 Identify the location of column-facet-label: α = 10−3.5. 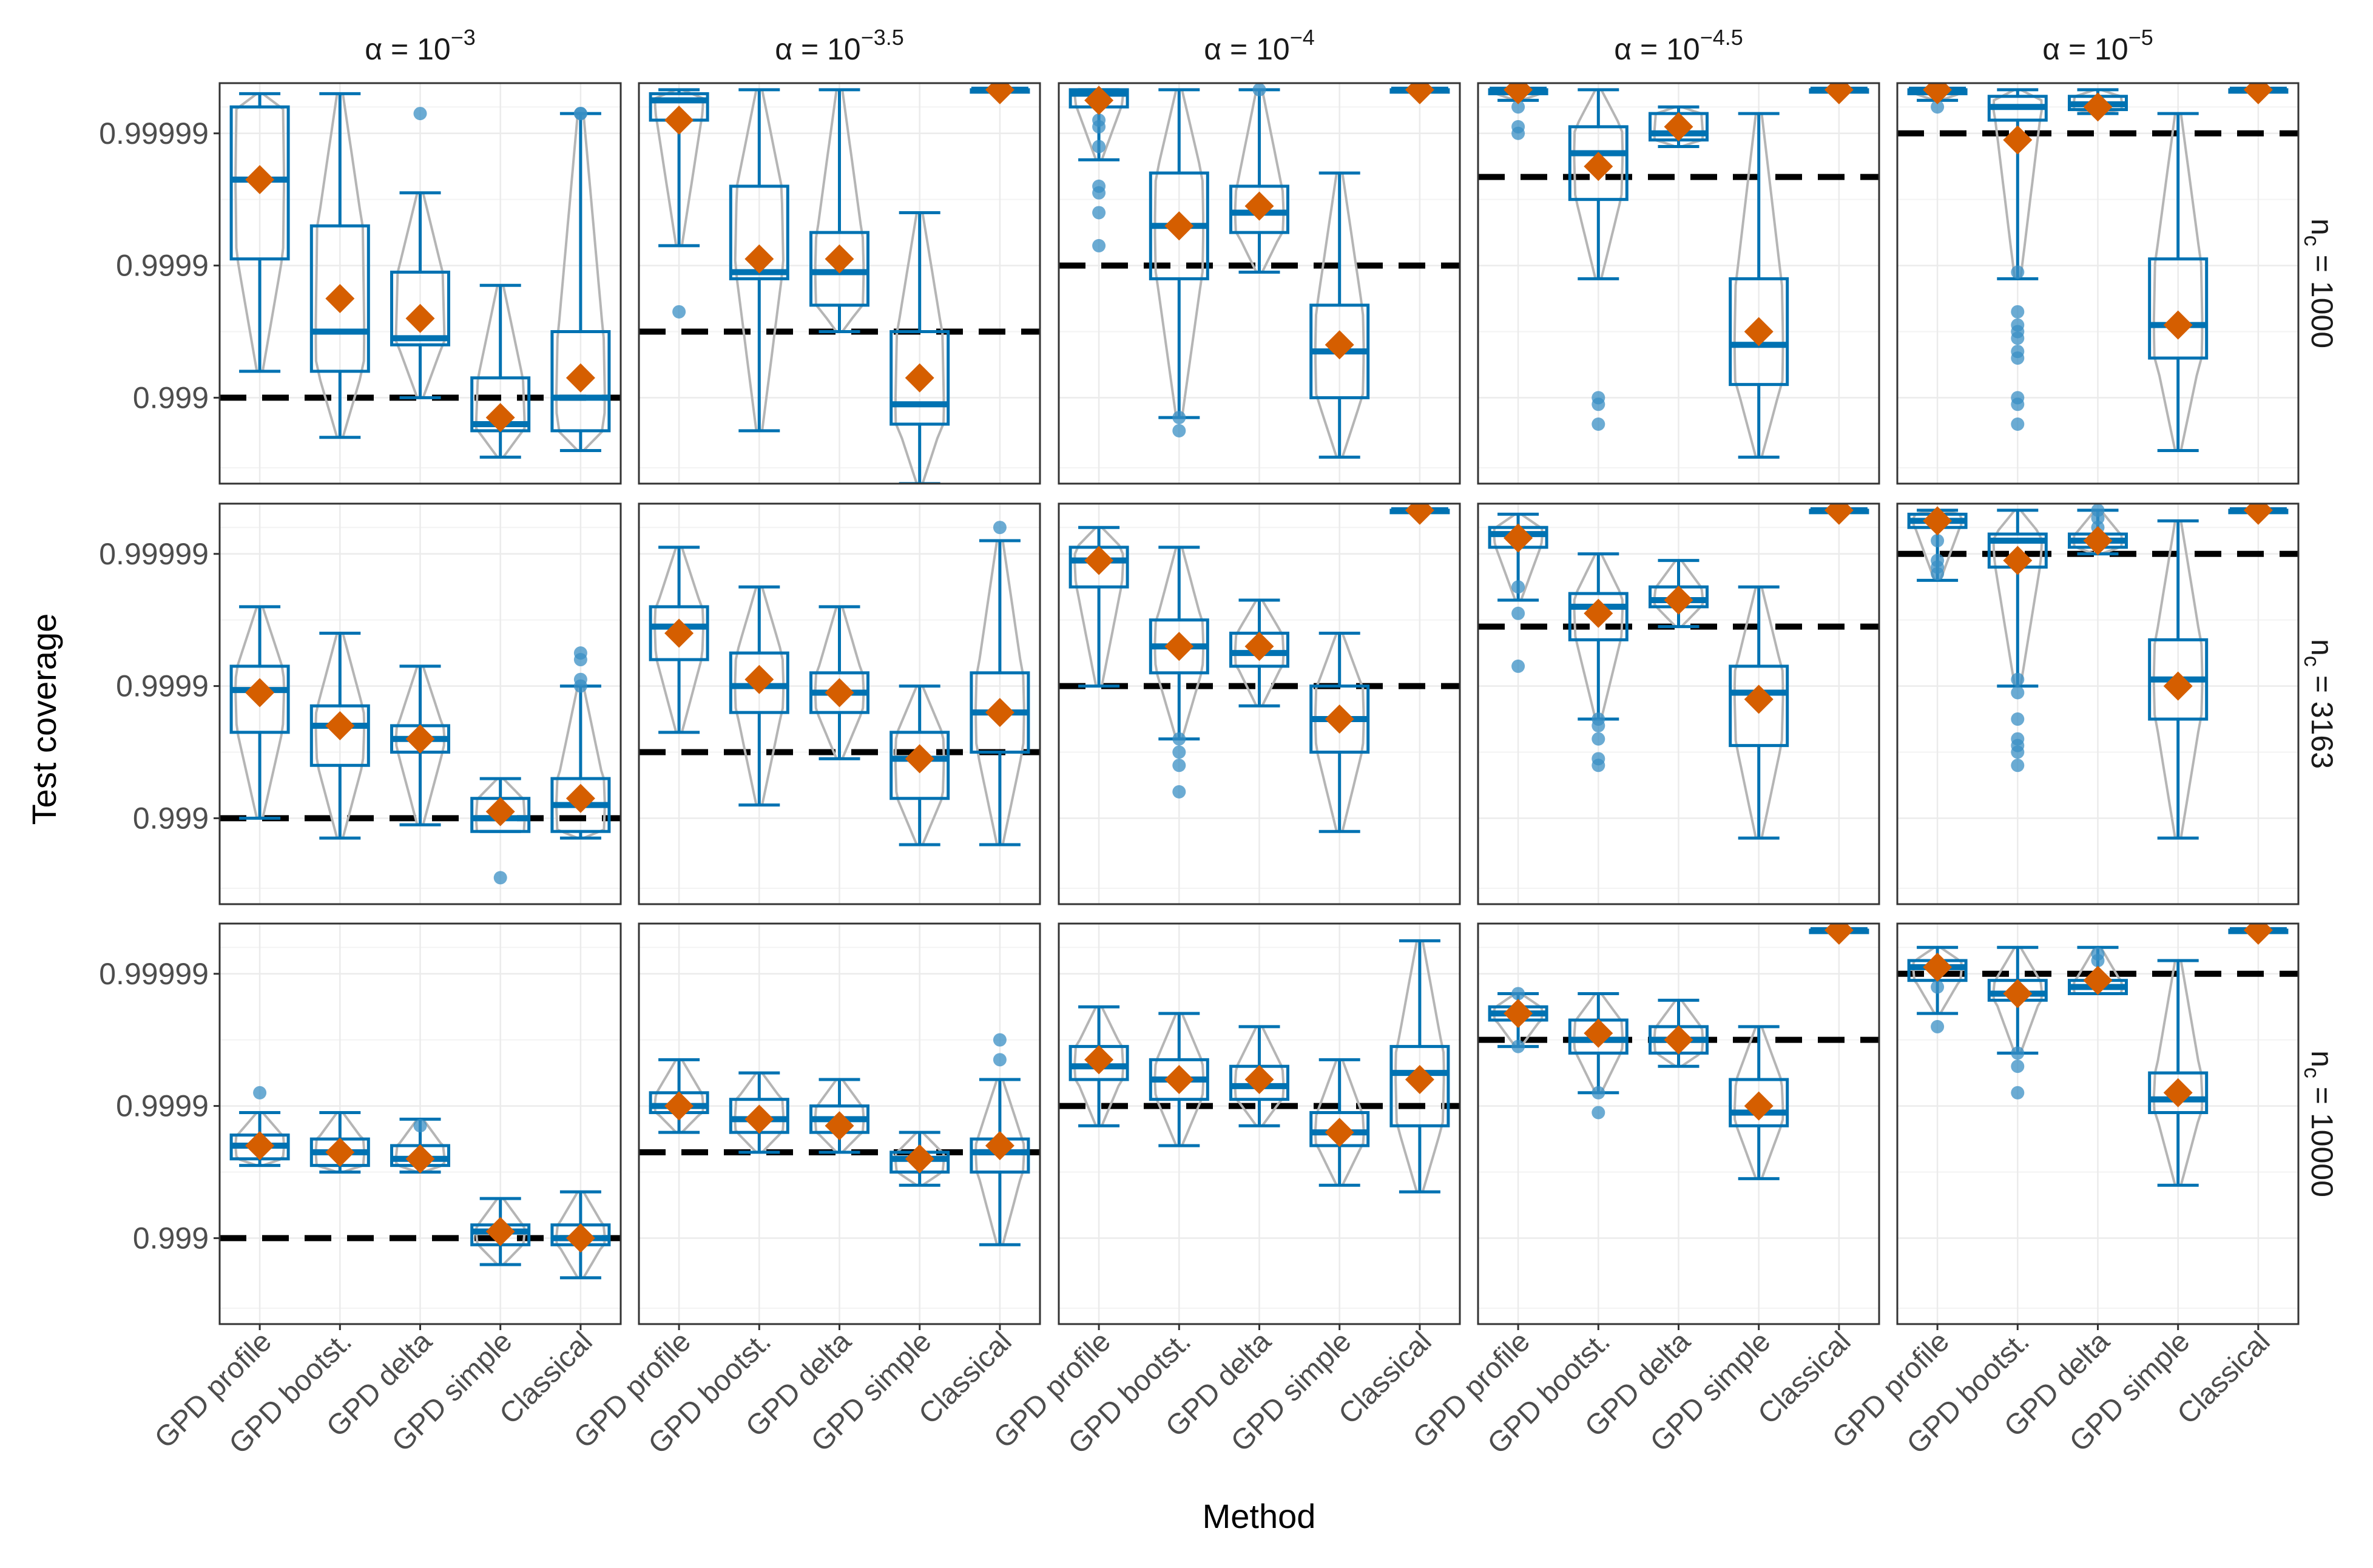
(839, 45).